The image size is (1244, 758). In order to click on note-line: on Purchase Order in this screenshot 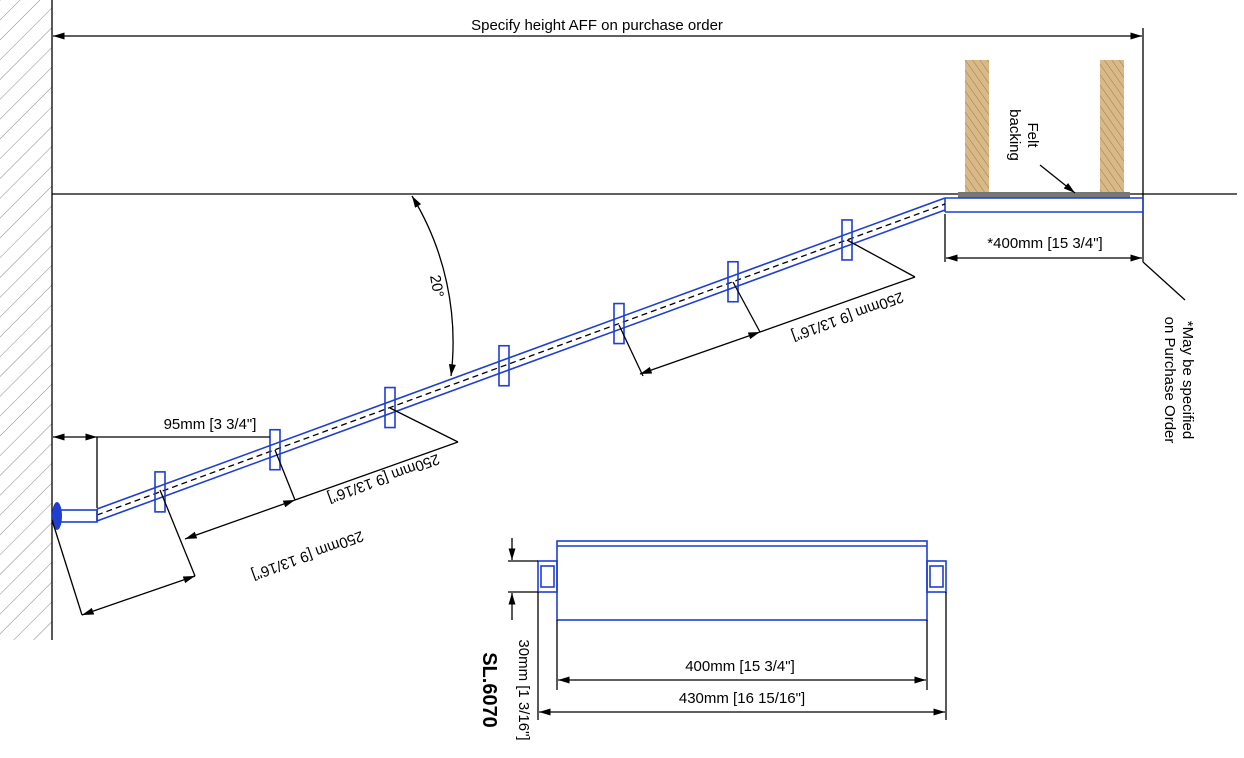, I will do `click(1169, 380)`.